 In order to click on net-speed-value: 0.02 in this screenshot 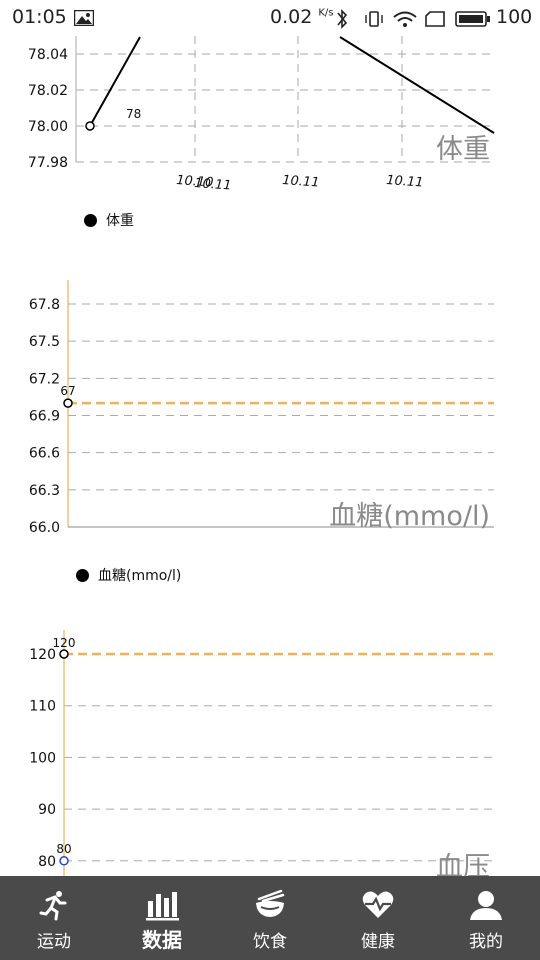, I will do `click(291, 17)`.